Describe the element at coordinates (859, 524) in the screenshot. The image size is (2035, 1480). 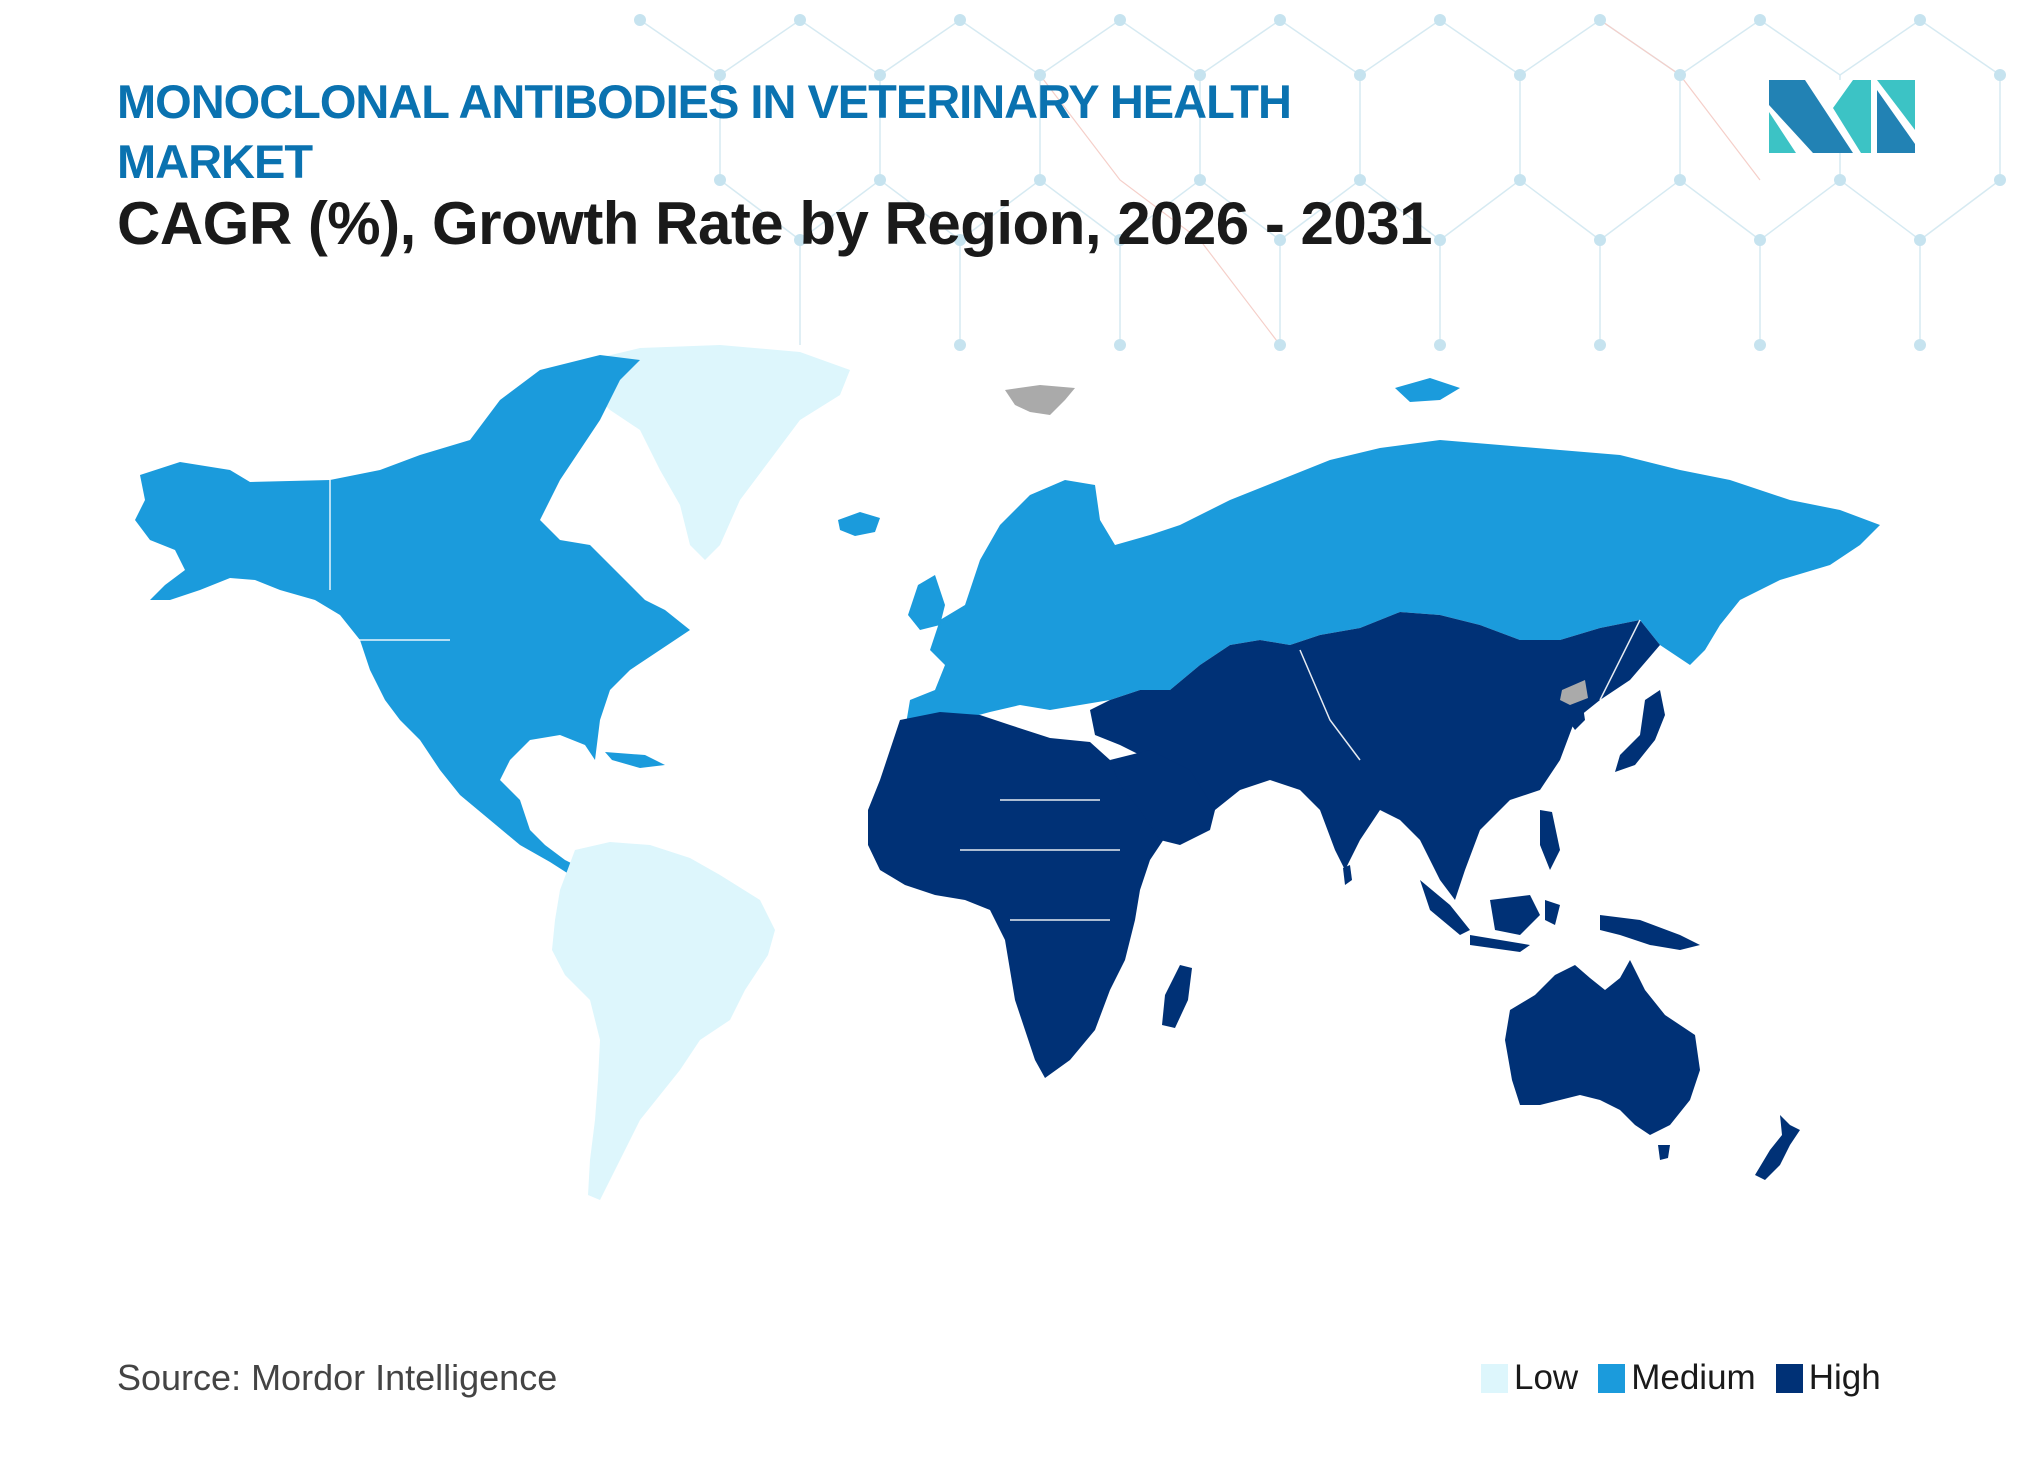
I see `region-iceland` at that location.